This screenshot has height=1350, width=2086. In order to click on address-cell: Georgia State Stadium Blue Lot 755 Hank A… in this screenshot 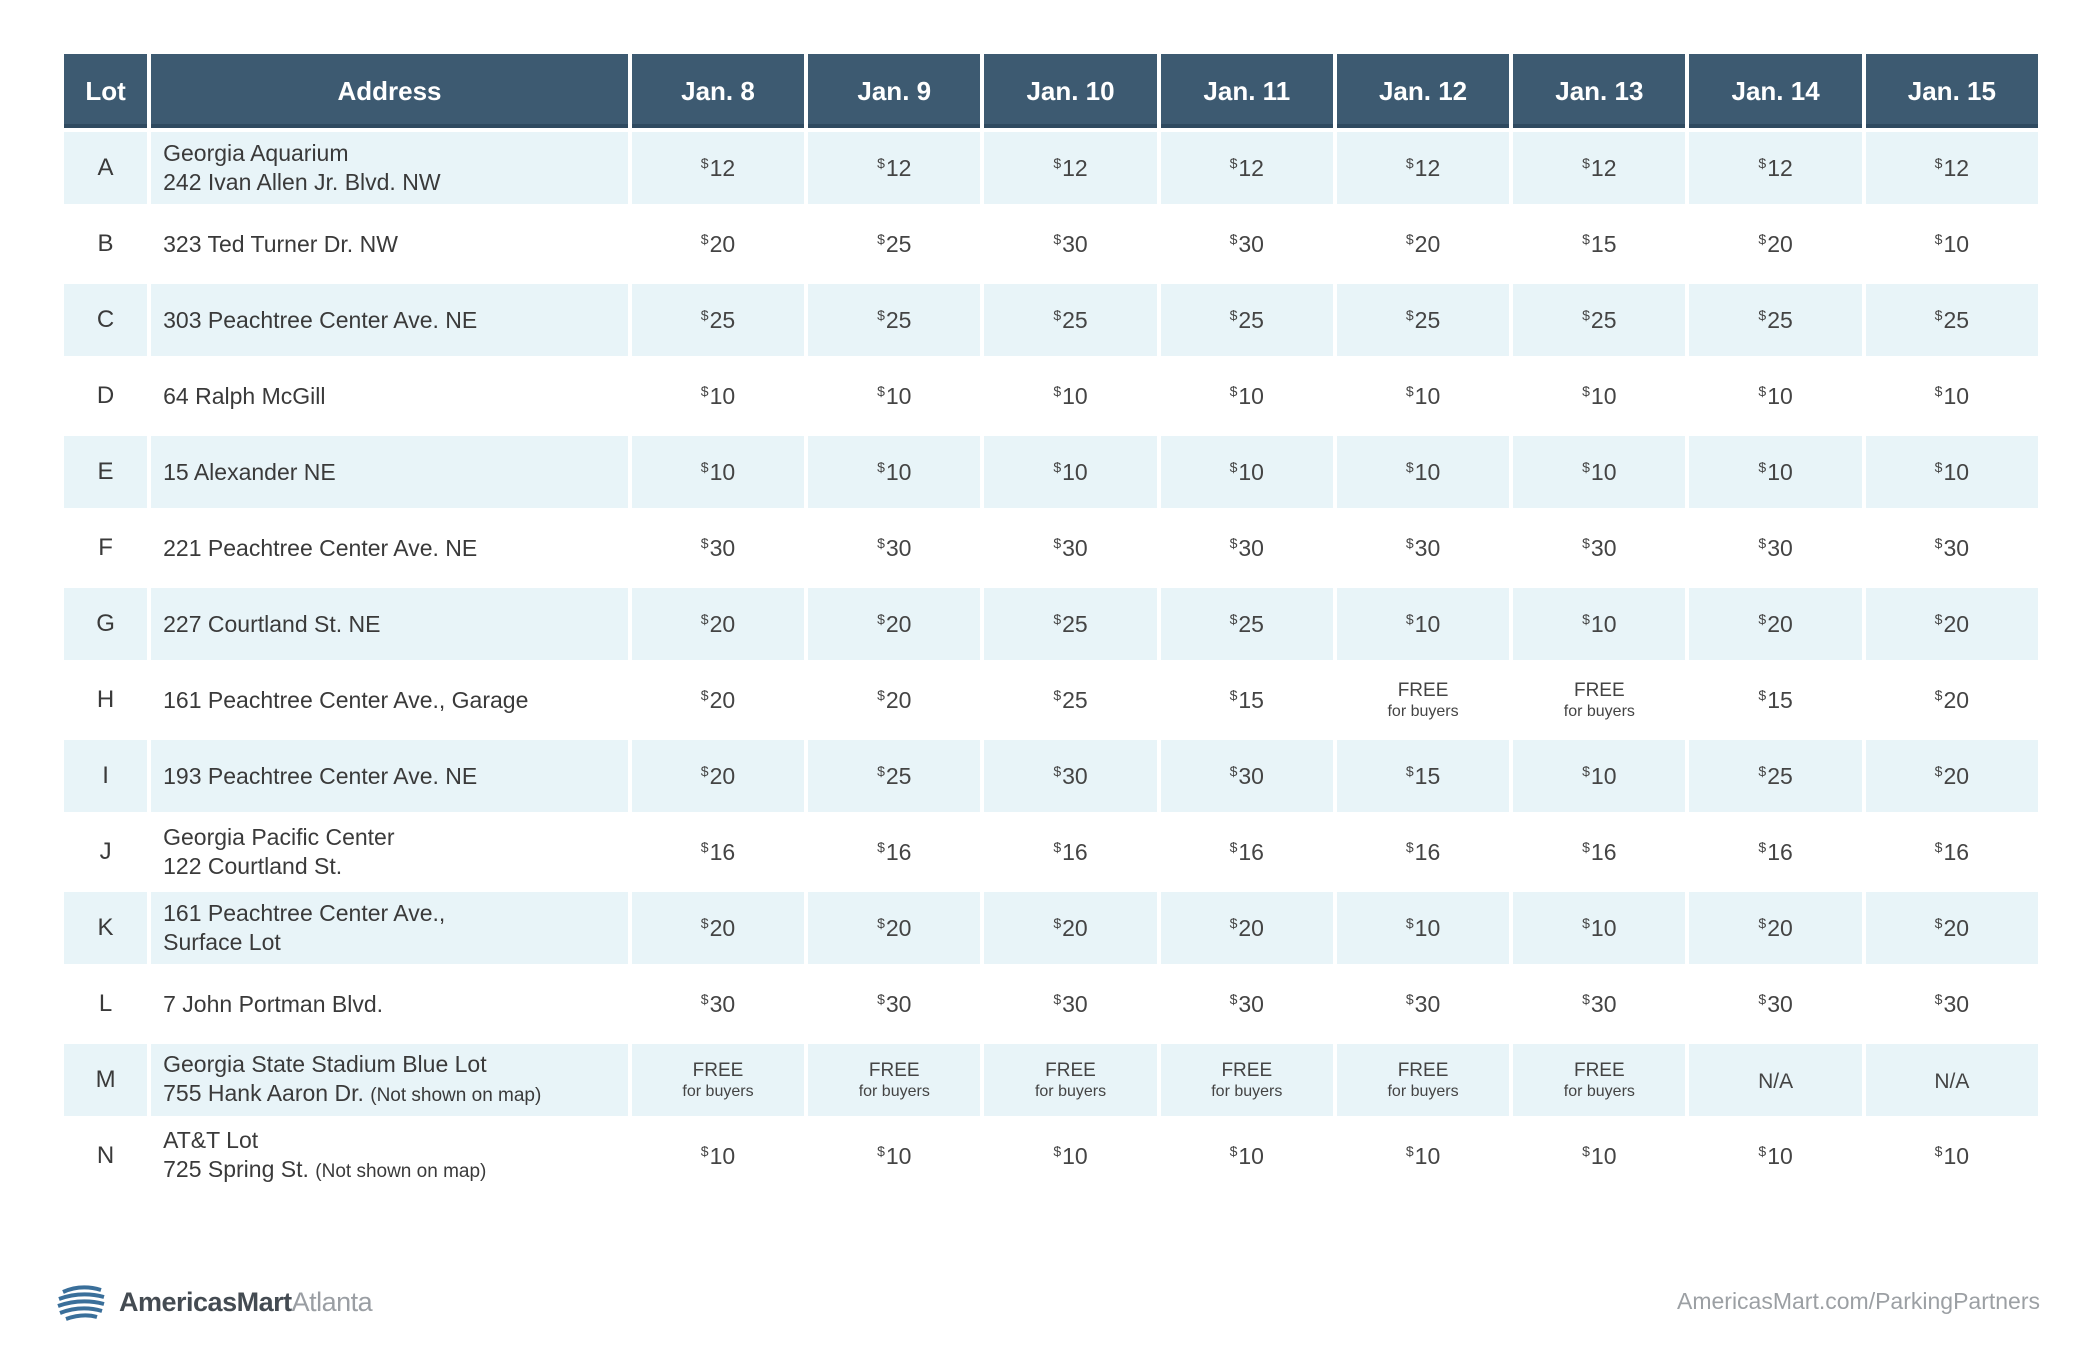, I will do `click(389, 1080)`.